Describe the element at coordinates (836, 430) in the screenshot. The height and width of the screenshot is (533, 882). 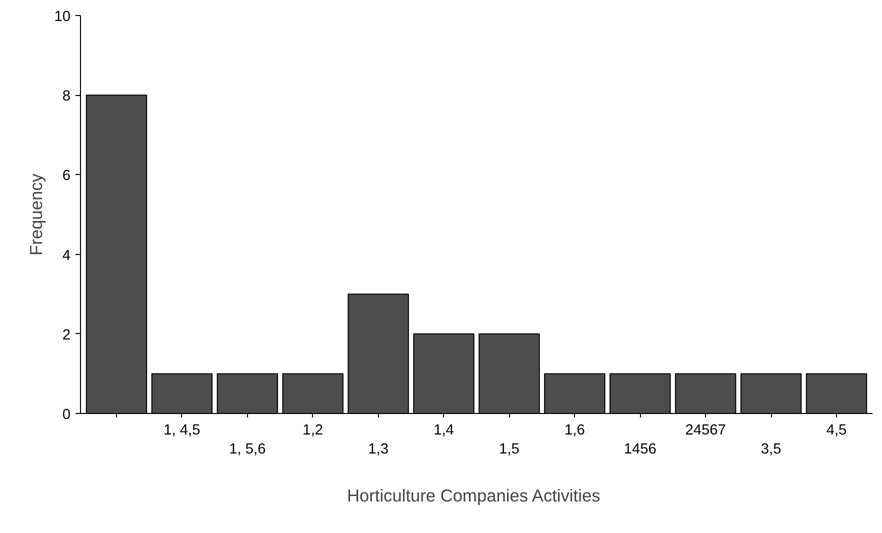
I see `x-tick-label: 4,5` at that location.